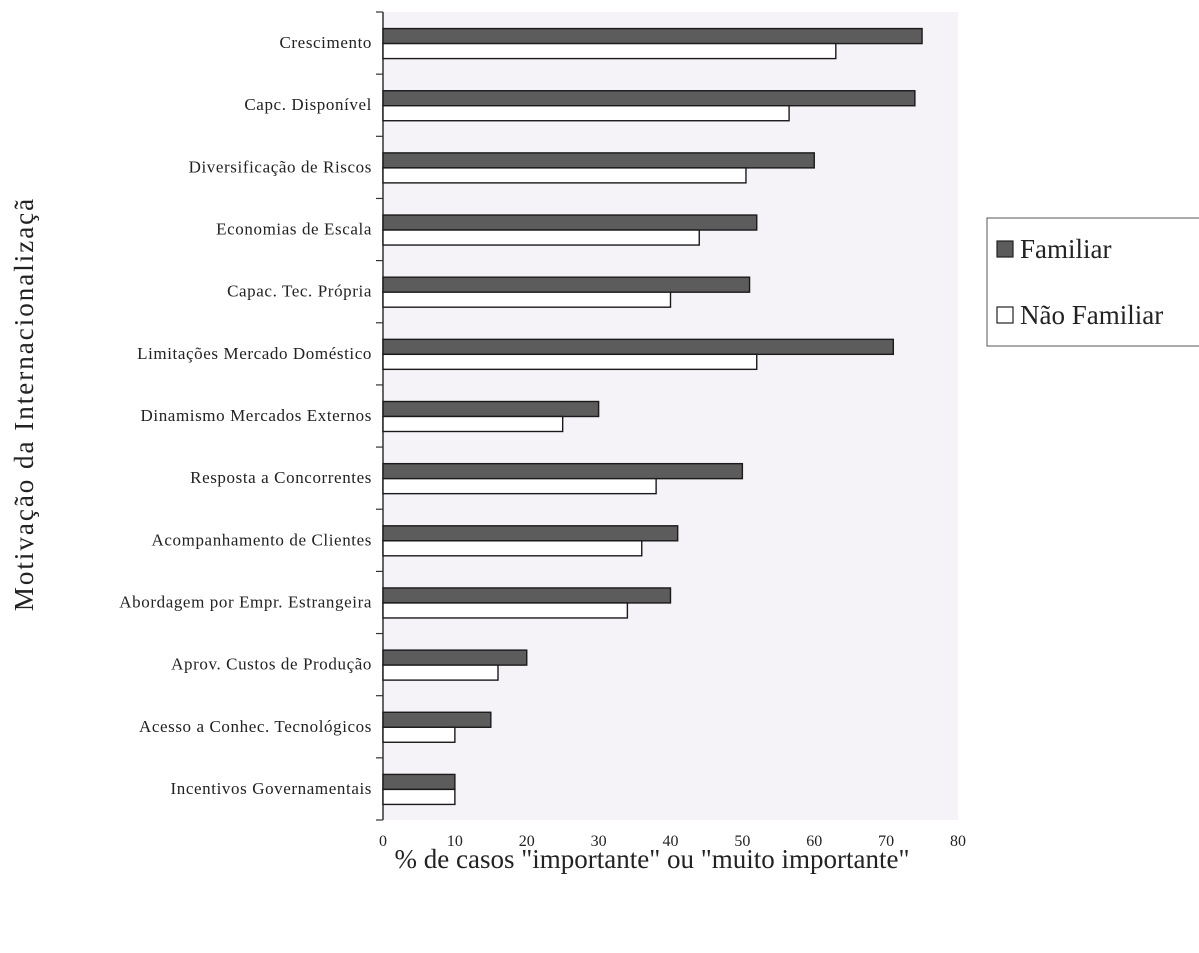  Describe the element at coordinates (419, 797) in the screenshot. I see `bar-nao-familiar-incentivos-governamentais` at that location.